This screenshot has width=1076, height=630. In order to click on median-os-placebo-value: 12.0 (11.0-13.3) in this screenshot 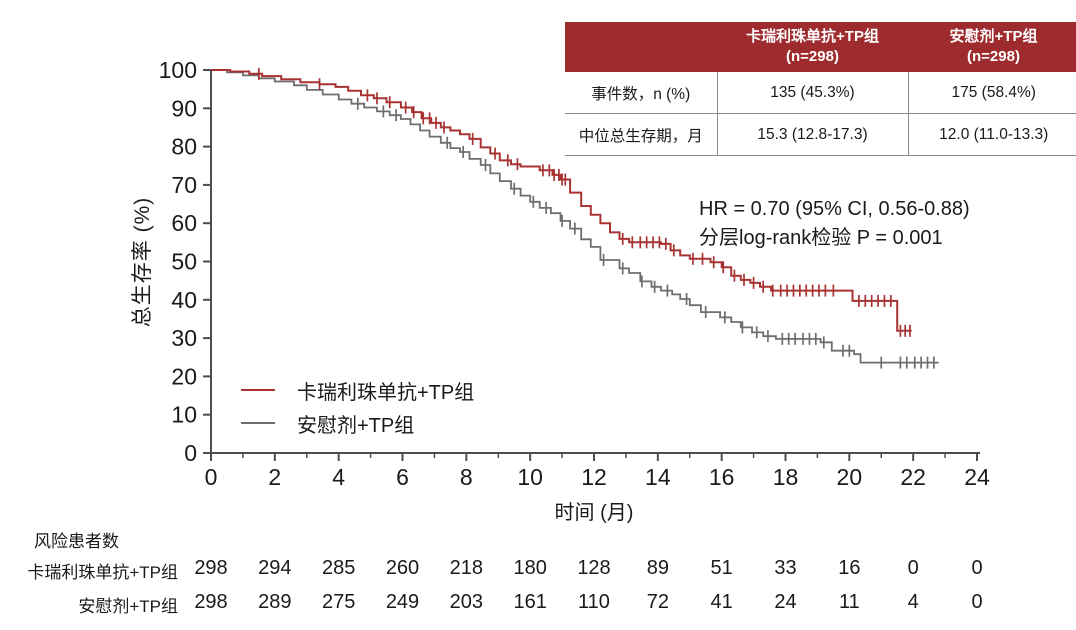, I will do `click(991, 134)`.